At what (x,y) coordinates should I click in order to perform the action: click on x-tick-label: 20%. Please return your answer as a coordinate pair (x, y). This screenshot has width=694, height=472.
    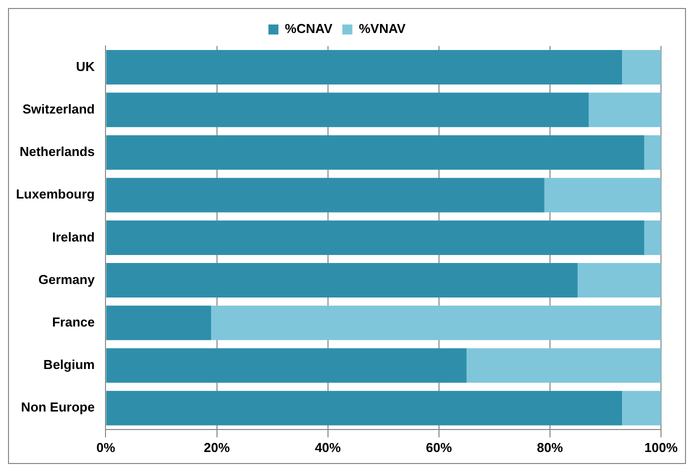
    Looking at the image, I should click on (217, 447).